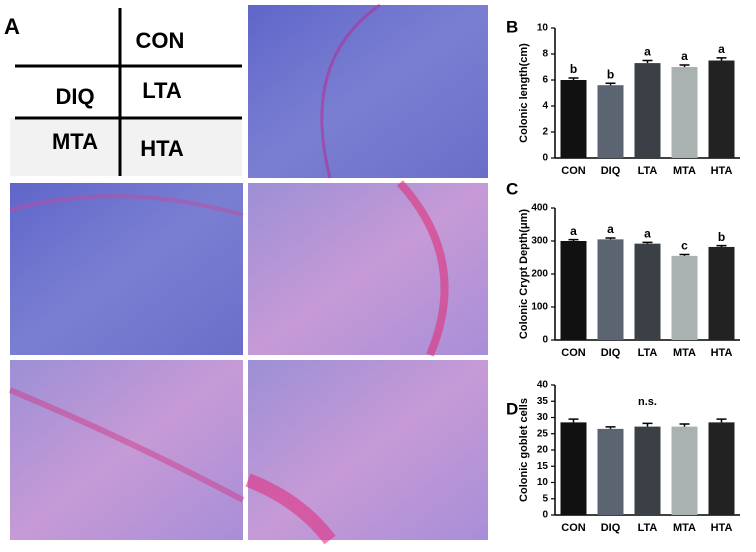 This screenshot has height=552, width=756. Describe the element at coordinates (543, 433) in the screenshot. I see `y-tick-label: 25` at that location.